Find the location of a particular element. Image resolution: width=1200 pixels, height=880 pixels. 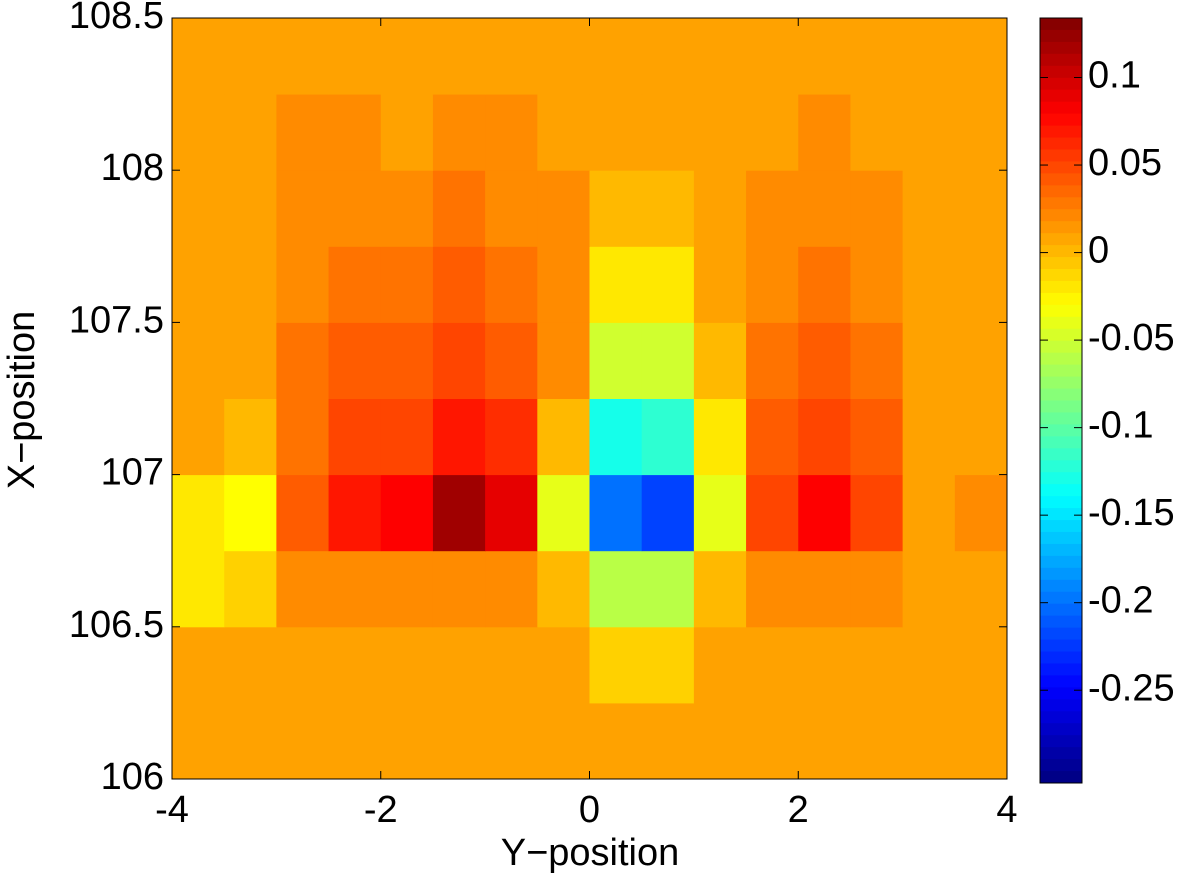

colorbar-tick-label: -0.25 is located at coordinates (1131, 688).